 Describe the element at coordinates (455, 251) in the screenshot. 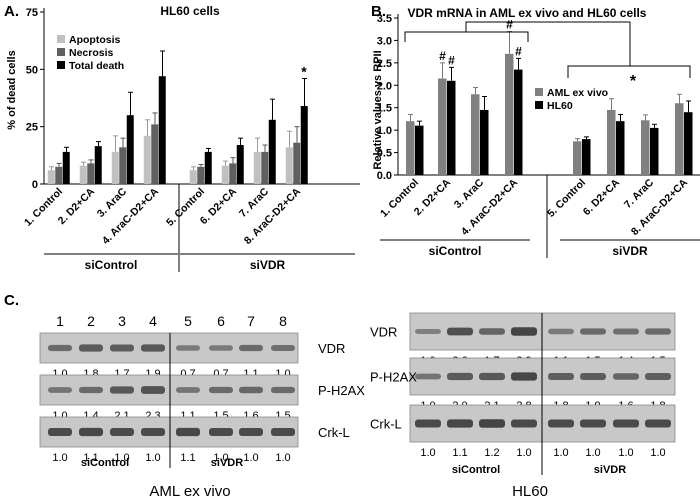

I see `chart-b-group-label: siControl` at that location.